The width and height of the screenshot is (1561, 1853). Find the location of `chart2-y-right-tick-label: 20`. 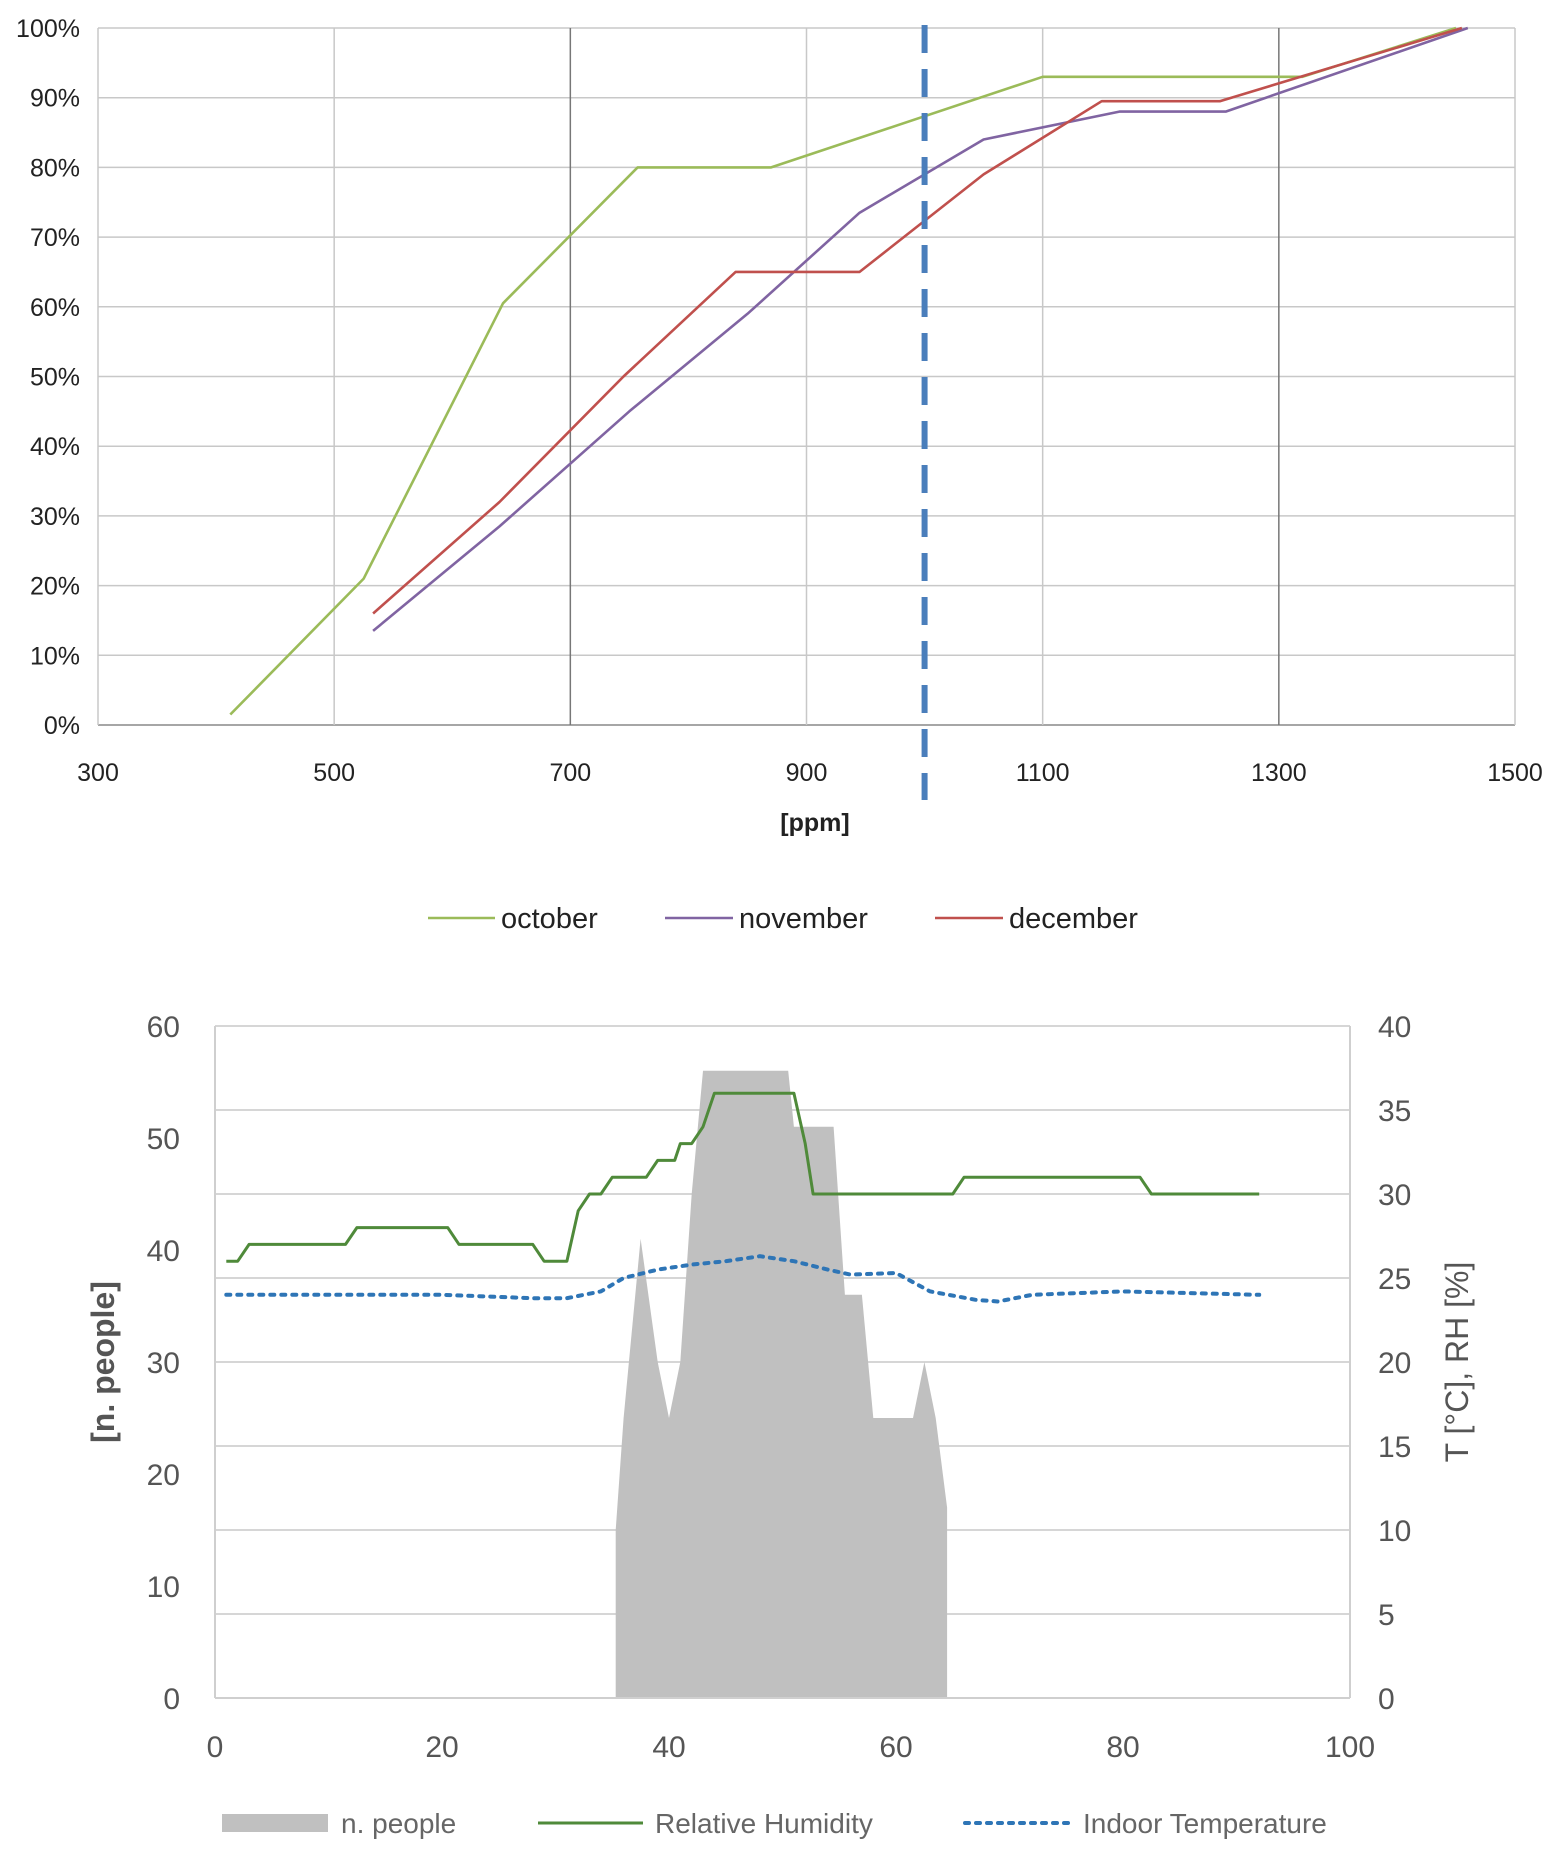

chart2-y-right-tick-label: 20 is located at coordinates (1394, 1363).